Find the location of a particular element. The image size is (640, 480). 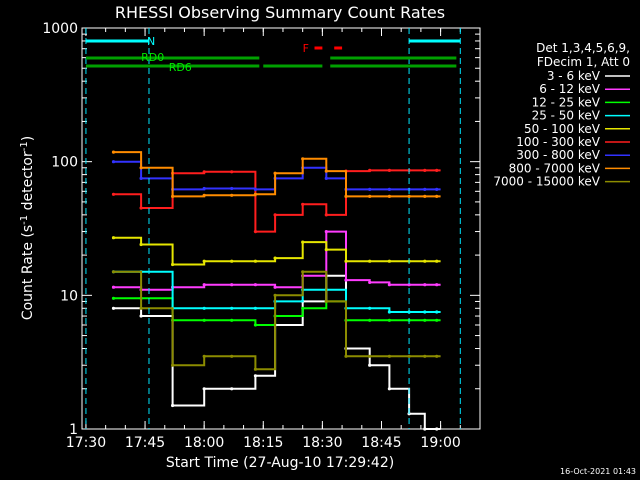

legend-entry-label: 800 - 7000 keV is located at coordinates (555, 168).